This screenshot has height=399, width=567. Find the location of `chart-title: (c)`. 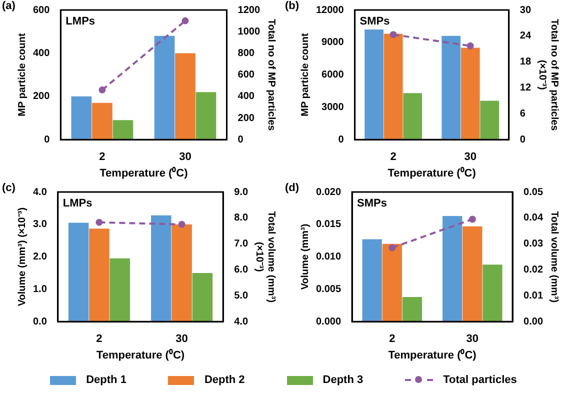

chart-title: (c) is located at coordinates (9, 188).